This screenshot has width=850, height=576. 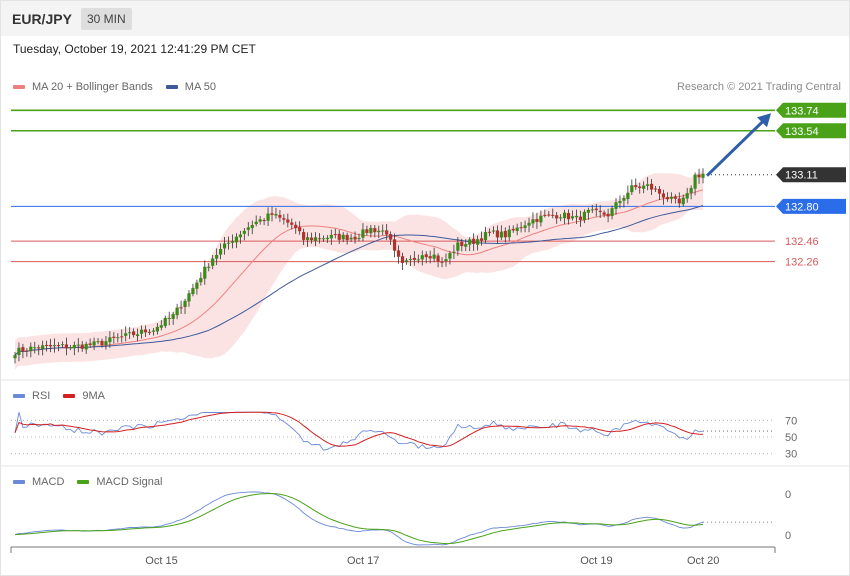 I want to click on x-tick-label: Oct 20, so click(x=703, y=561).